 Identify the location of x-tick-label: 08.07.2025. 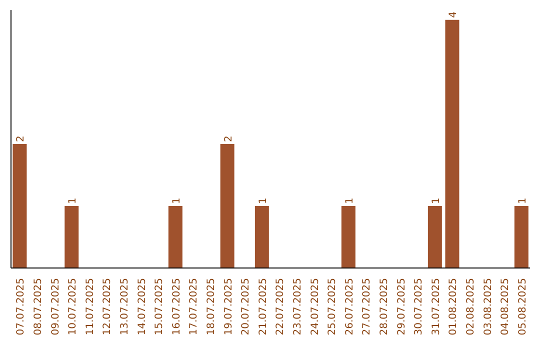
(38, 307).